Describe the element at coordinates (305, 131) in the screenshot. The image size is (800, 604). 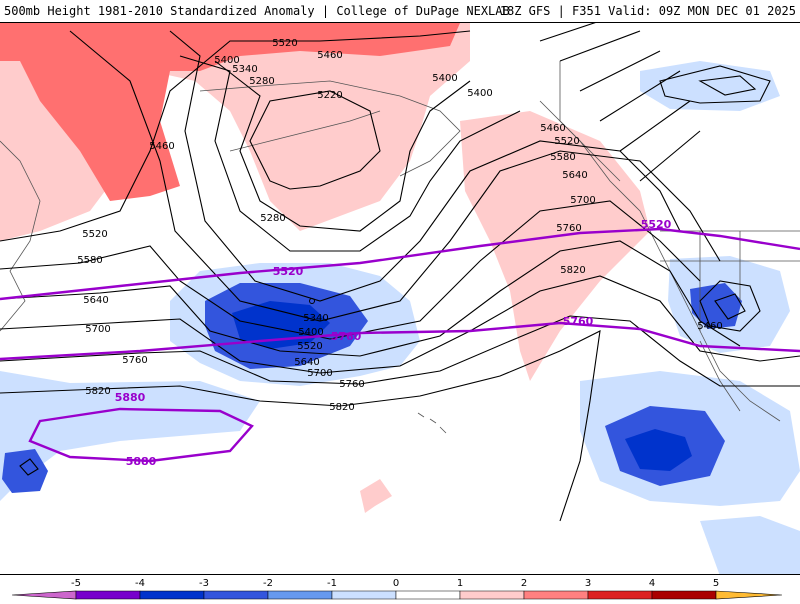
I see `aleutian-islands` at that location.